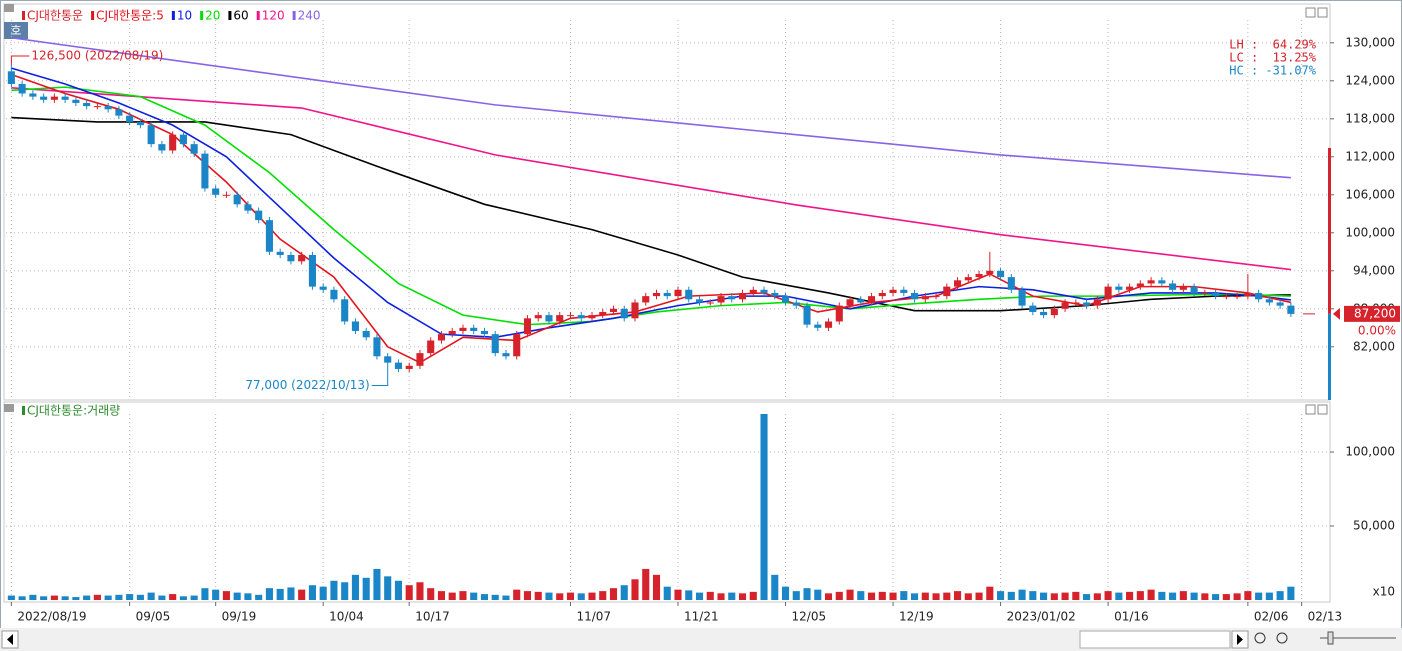 This screenshot has height=651, width=1402. What do you see at coordinates (1155, 639) in the screenshot?
I see `scroll-thumb` at bounding box center [1155, 639].